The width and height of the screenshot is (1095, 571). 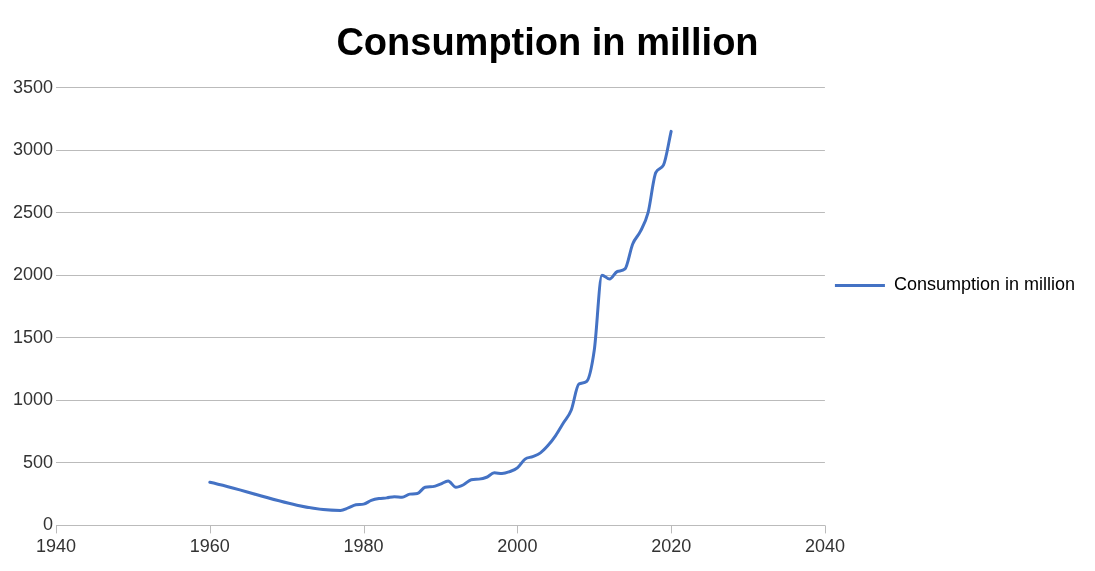 What do you see at coordinates (38, 461) in the screenshot?
I see `y-tick-label: 500` at bounding box center [38, 461].